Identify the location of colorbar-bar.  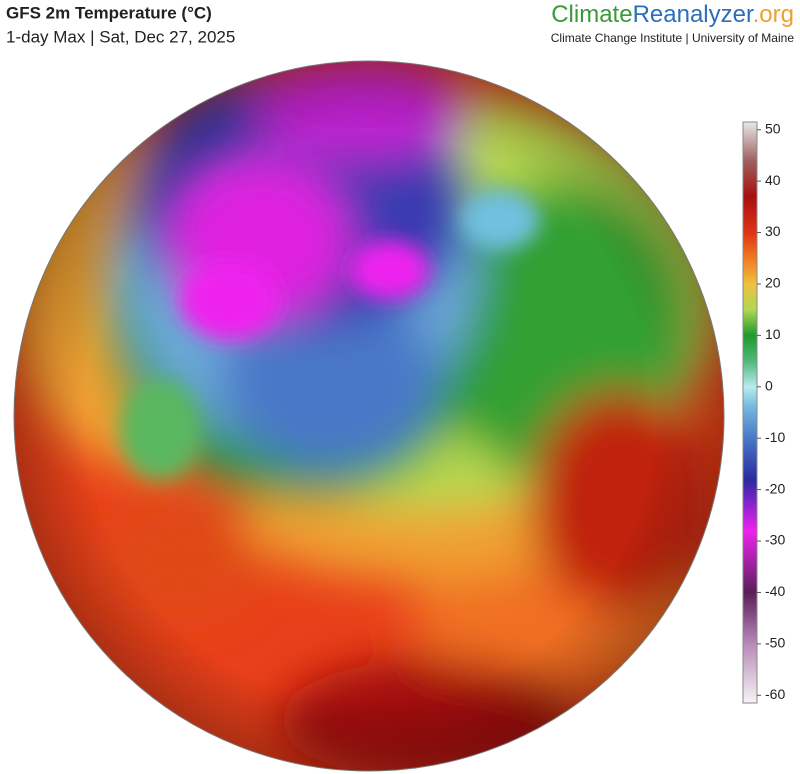
(750, 412).